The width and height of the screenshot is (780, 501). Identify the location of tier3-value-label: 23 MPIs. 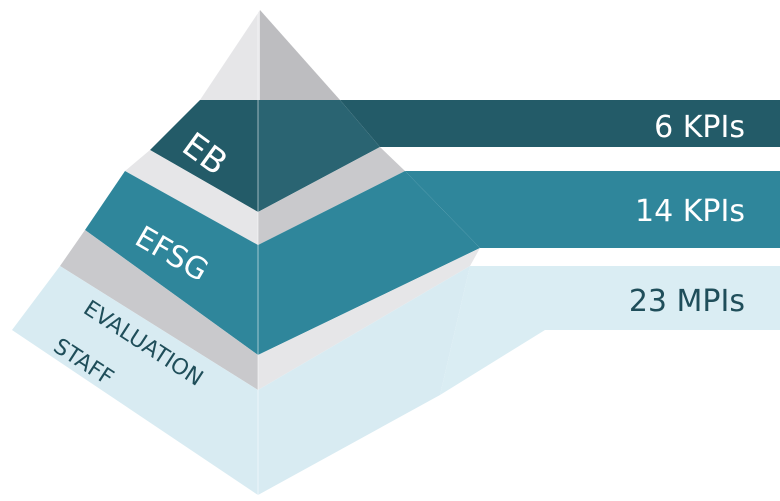
(687, 301).